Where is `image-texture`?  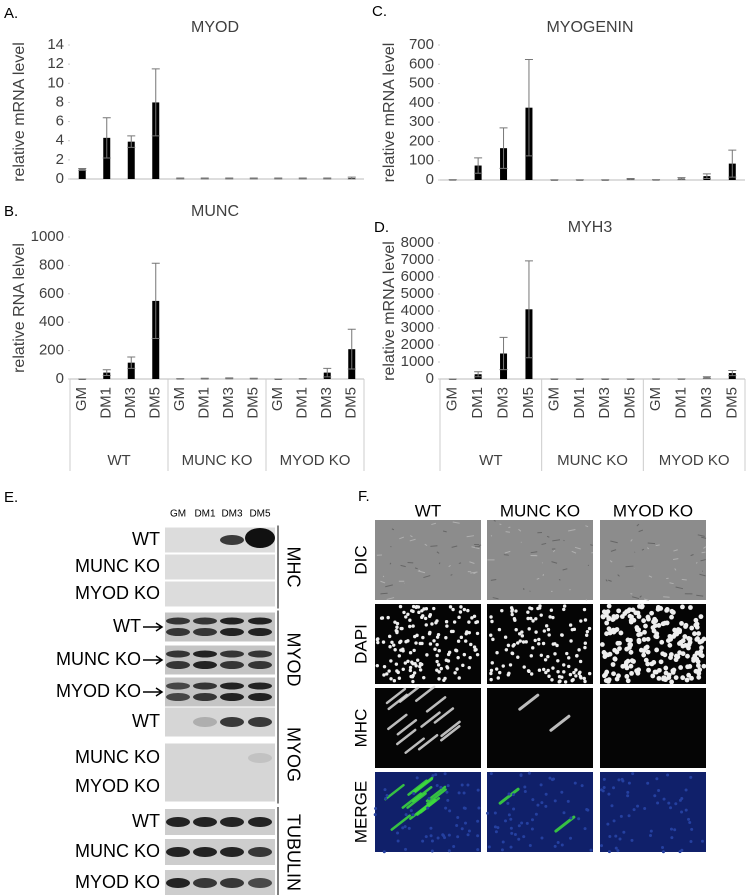
image-texture is located at coordinates (651, 813).